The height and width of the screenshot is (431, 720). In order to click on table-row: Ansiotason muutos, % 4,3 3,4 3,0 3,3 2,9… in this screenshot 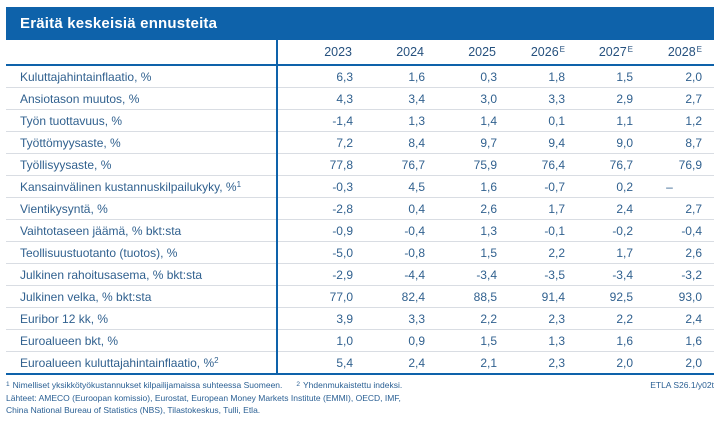, I will do `click(360, 98)`.